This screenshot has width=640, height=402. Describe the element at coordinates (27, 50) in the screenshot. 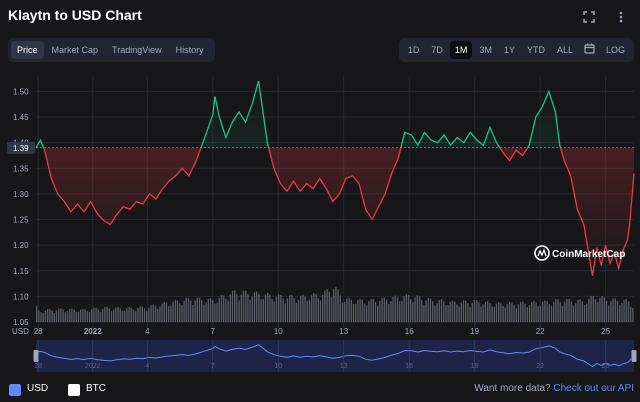

I see `tab-price: Price` at that location.